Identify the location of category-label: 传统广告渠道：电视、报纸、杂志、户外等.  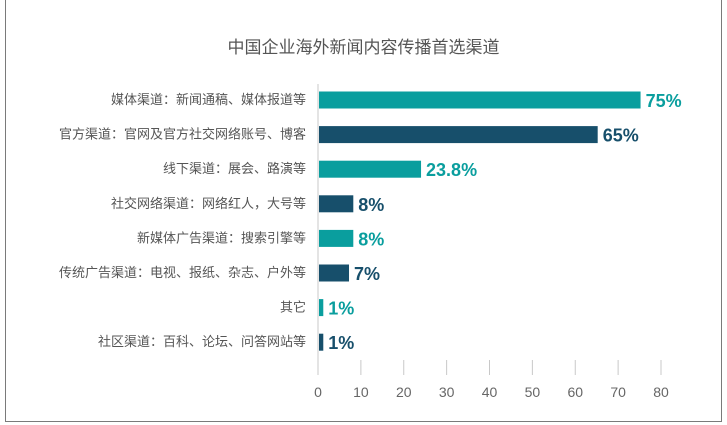
(182, 272).